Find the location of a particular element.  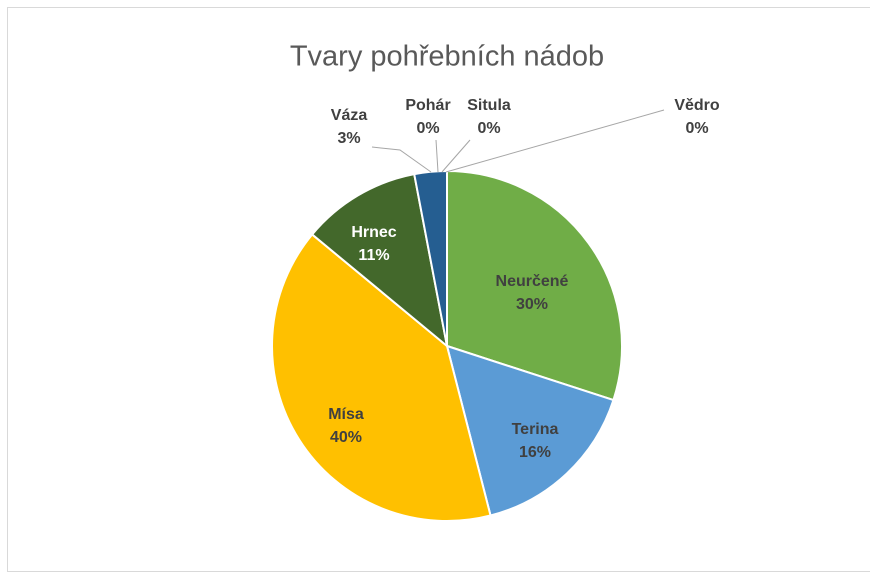

slice-label: Neurčené is located at coordinates (532, 281).